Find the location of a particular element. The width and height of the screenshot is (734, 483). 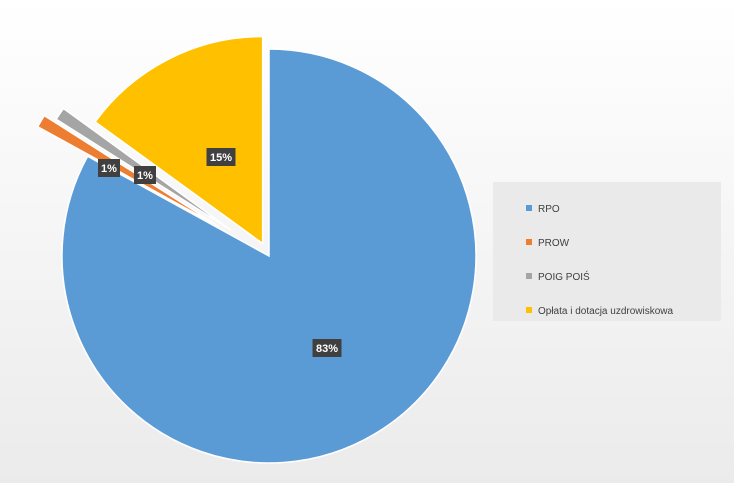

data-label-oplata: 15% is located at coordinates (221, 157).